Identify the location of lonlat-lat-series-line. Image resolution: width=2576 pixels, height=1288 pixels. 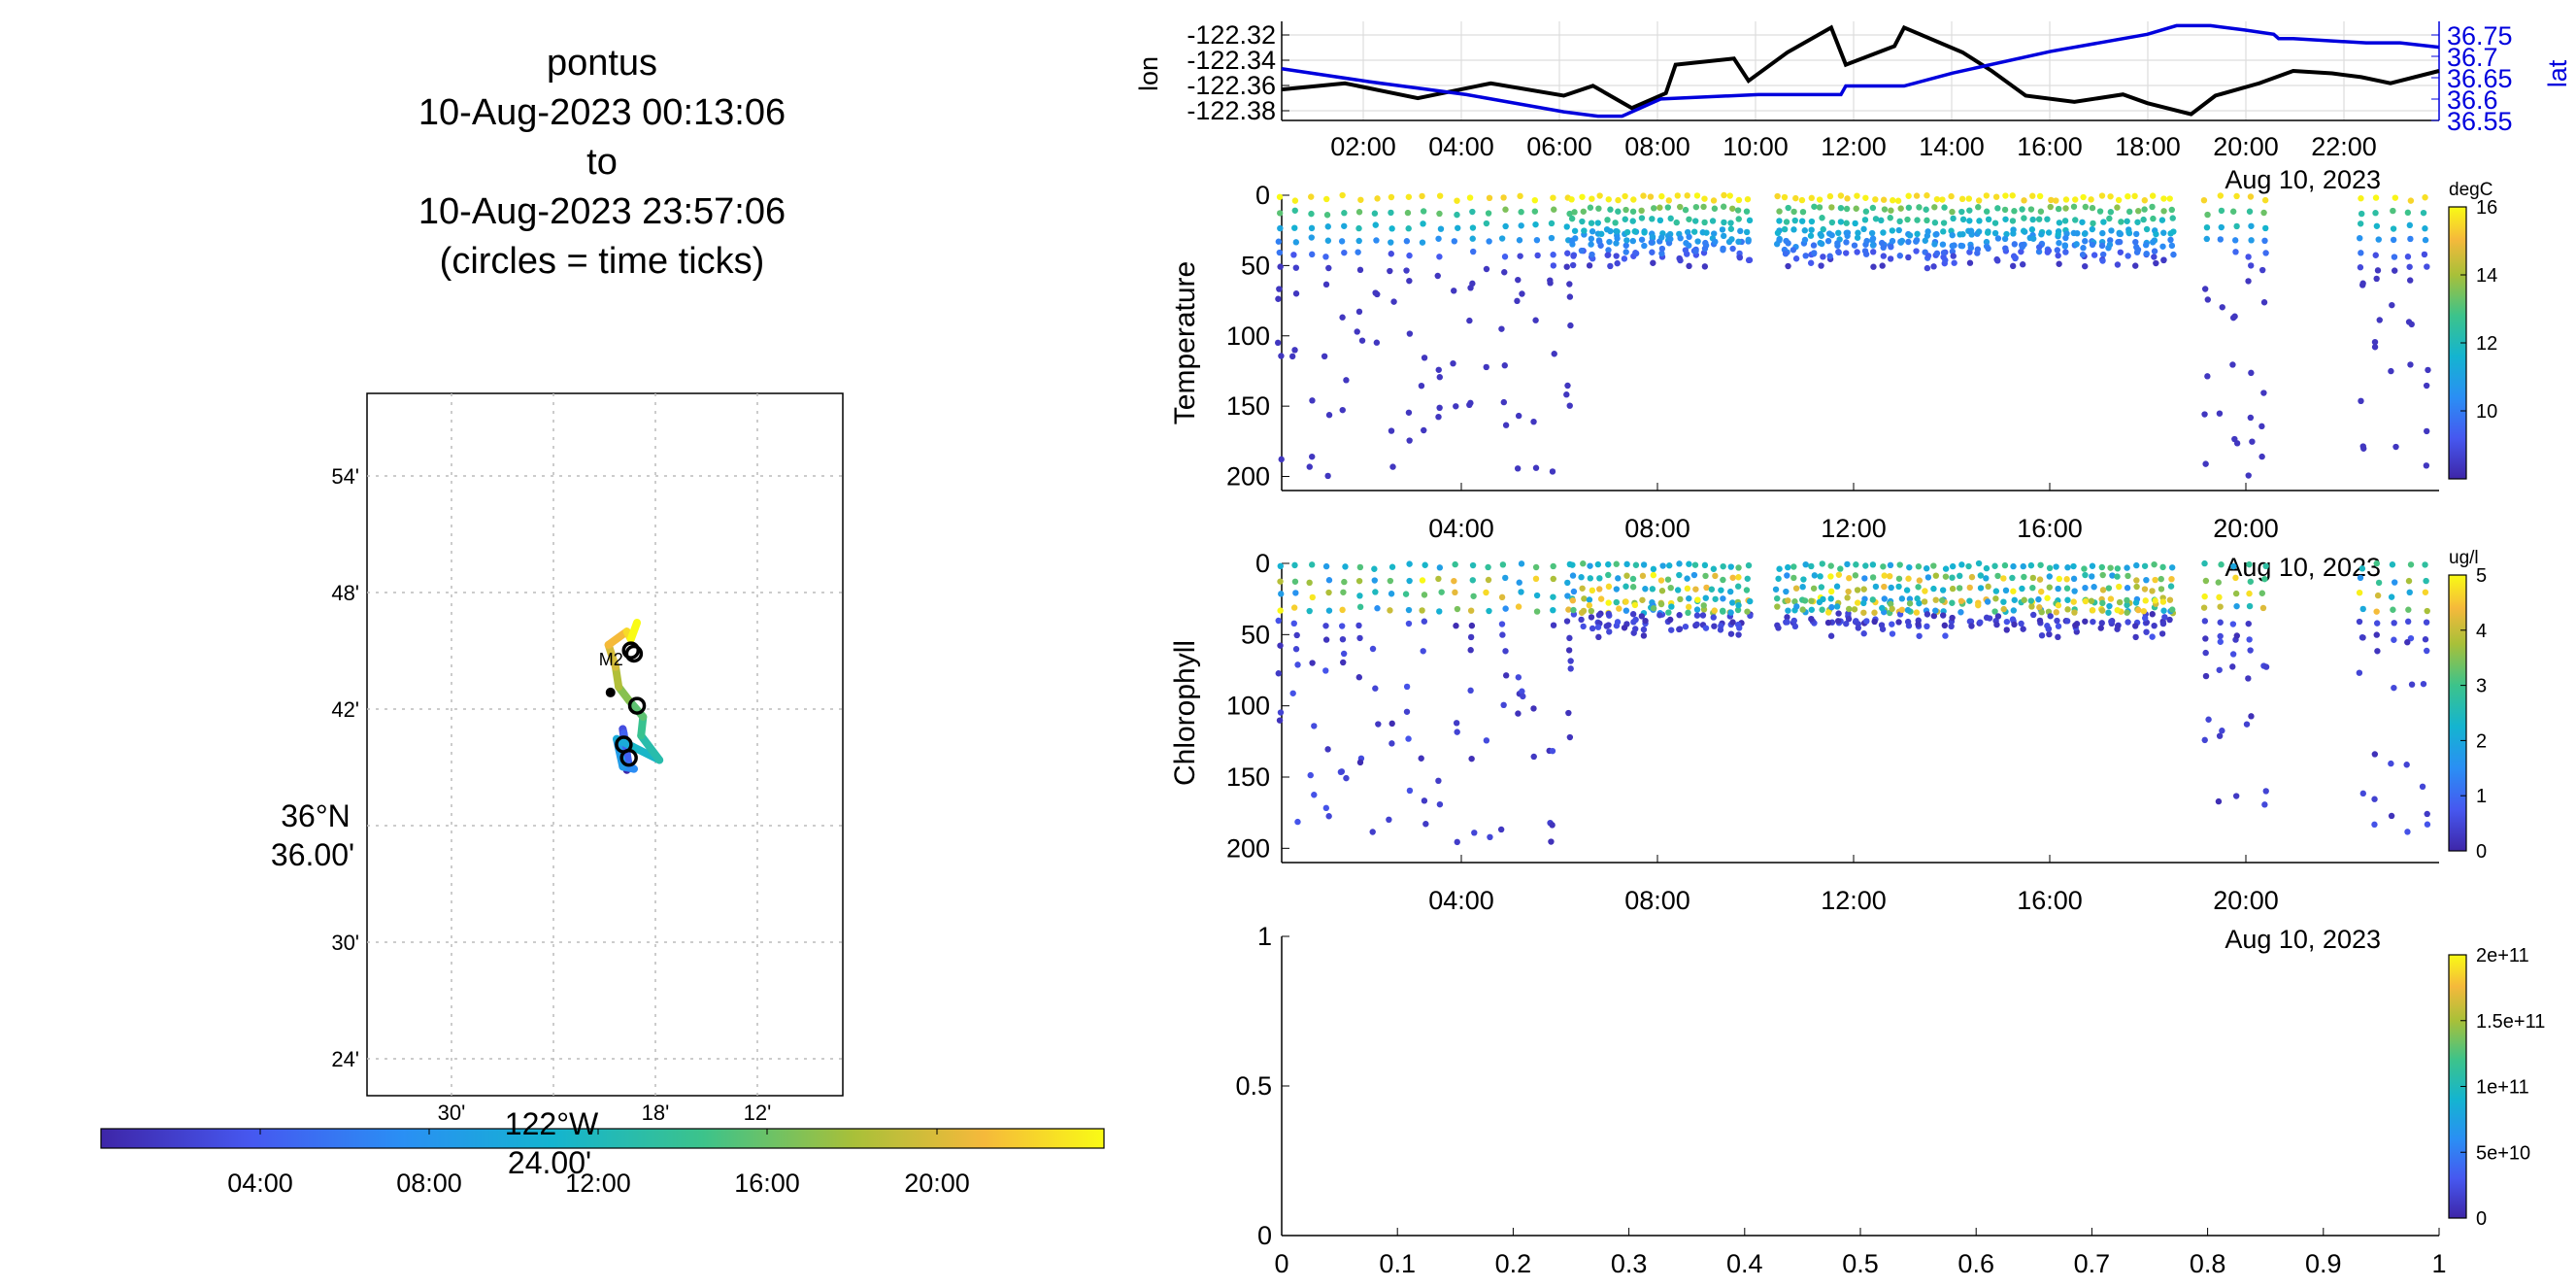
(1861, 71).